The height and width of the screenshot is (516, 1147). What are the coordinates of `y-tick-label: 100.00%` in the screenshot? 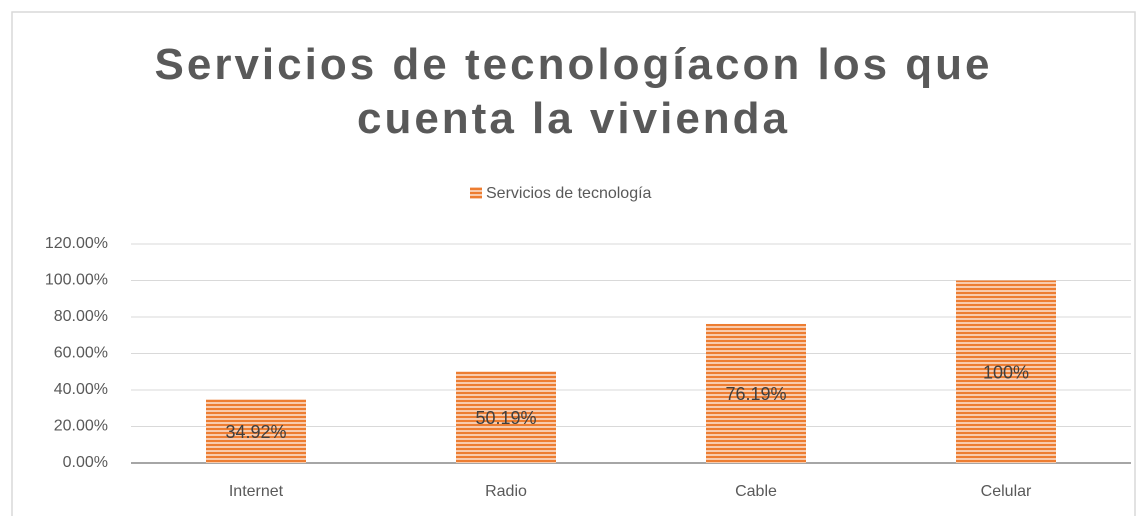 It's located at (76, 280).